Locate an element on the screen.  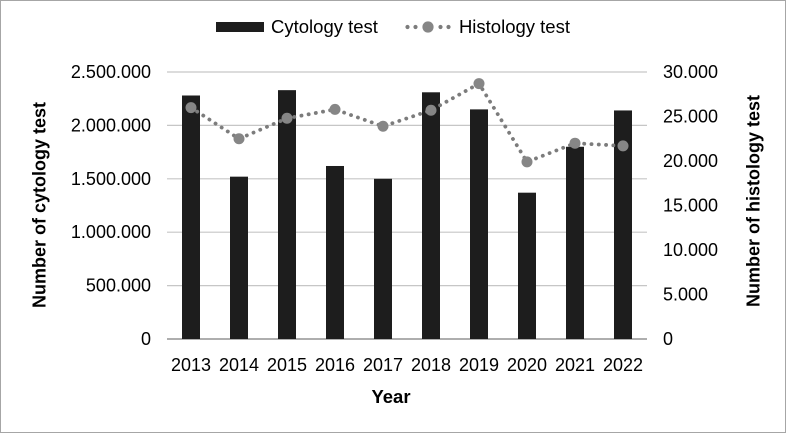
marker-2022 is located at coordinates (623, 146).